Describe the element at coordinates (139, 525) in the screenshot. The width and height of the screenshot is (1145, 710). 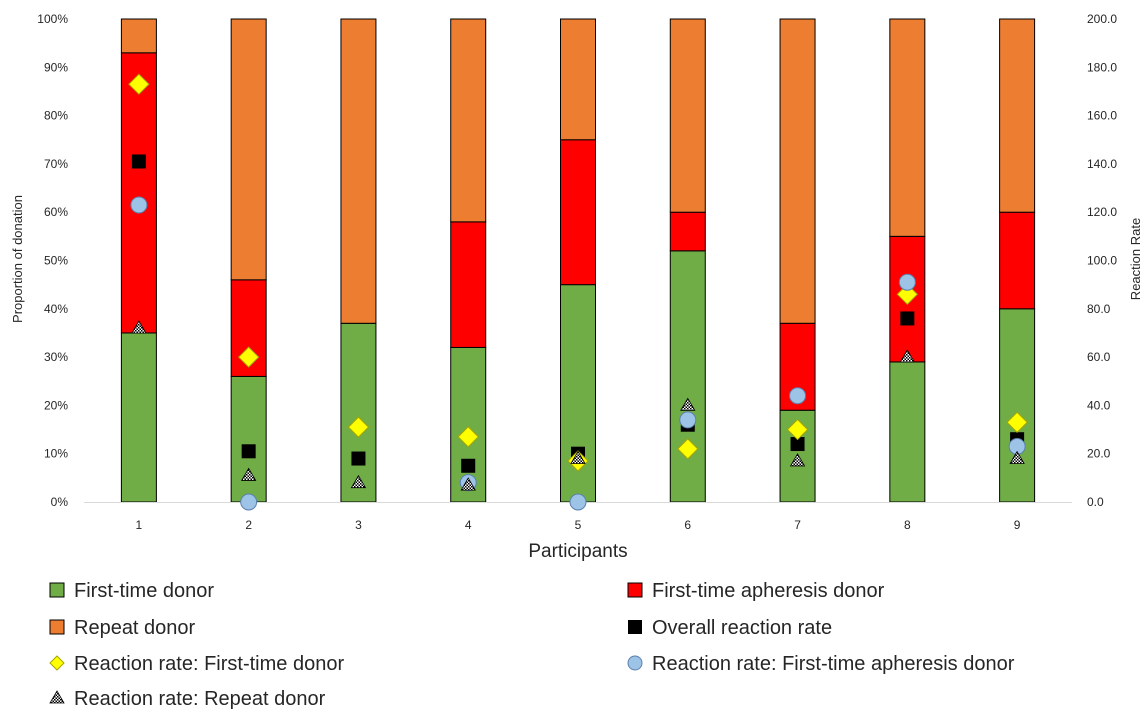
I see `x-tick-label: 1` at that location.